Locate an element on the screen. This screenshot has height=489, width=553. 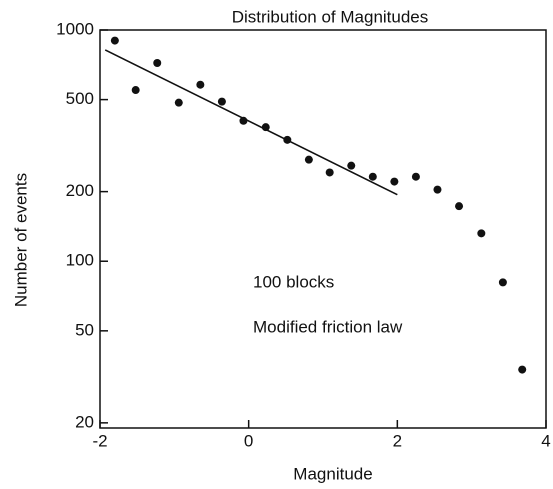
annotation: Modified friction law is located at coordinates (328, 326).